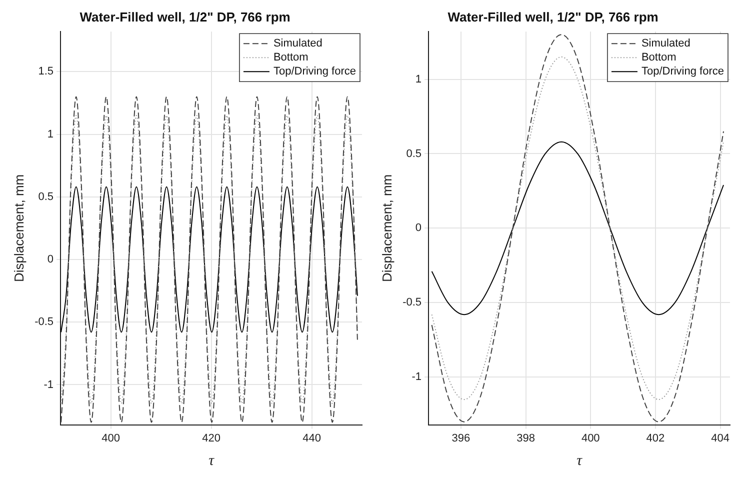  What do you see at coordinates (211, 438) in the screenshot?
I see `x-tick-label: 420` at bounding box center [211, 438].